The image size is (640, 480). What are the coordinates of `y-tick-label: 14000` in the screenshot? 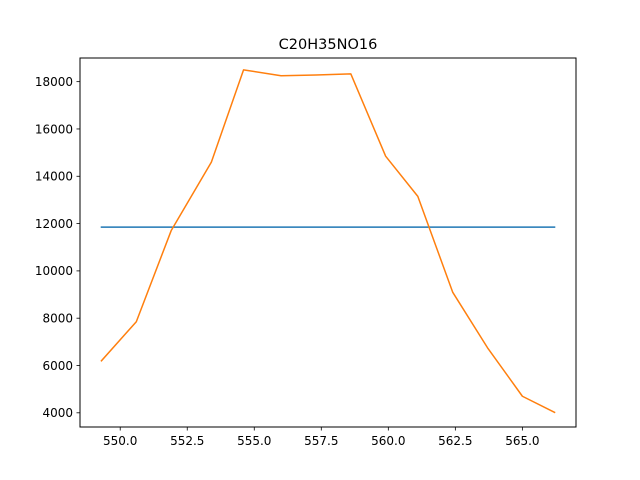 It's located at (54, 177).